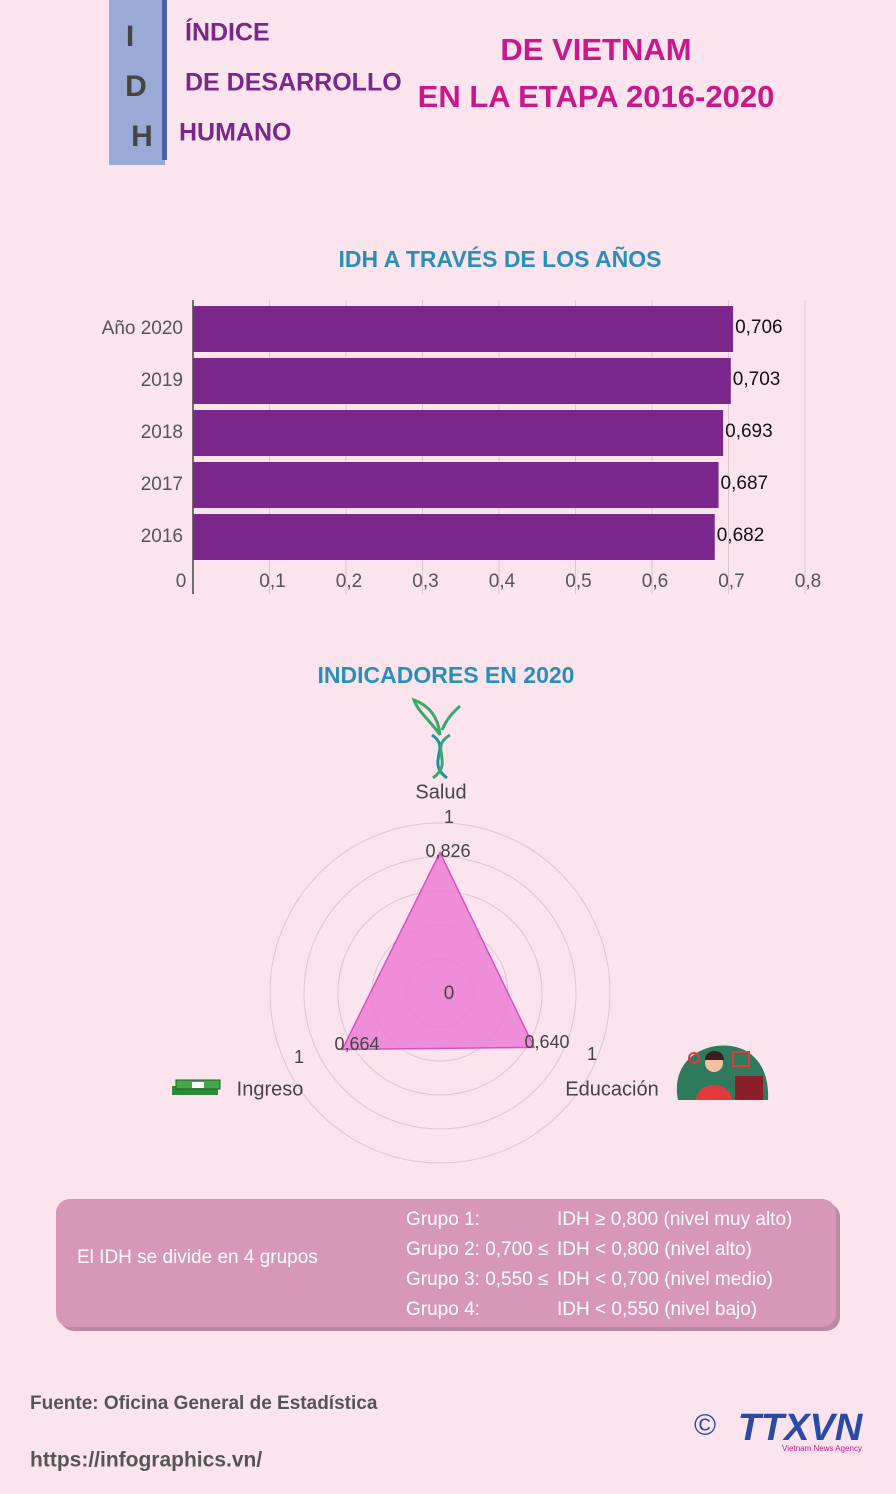  Describe the element at coordinates (596, 96) in the screenshot. I see `header-title: EN LA ETAPA 2016-2020` at that location.